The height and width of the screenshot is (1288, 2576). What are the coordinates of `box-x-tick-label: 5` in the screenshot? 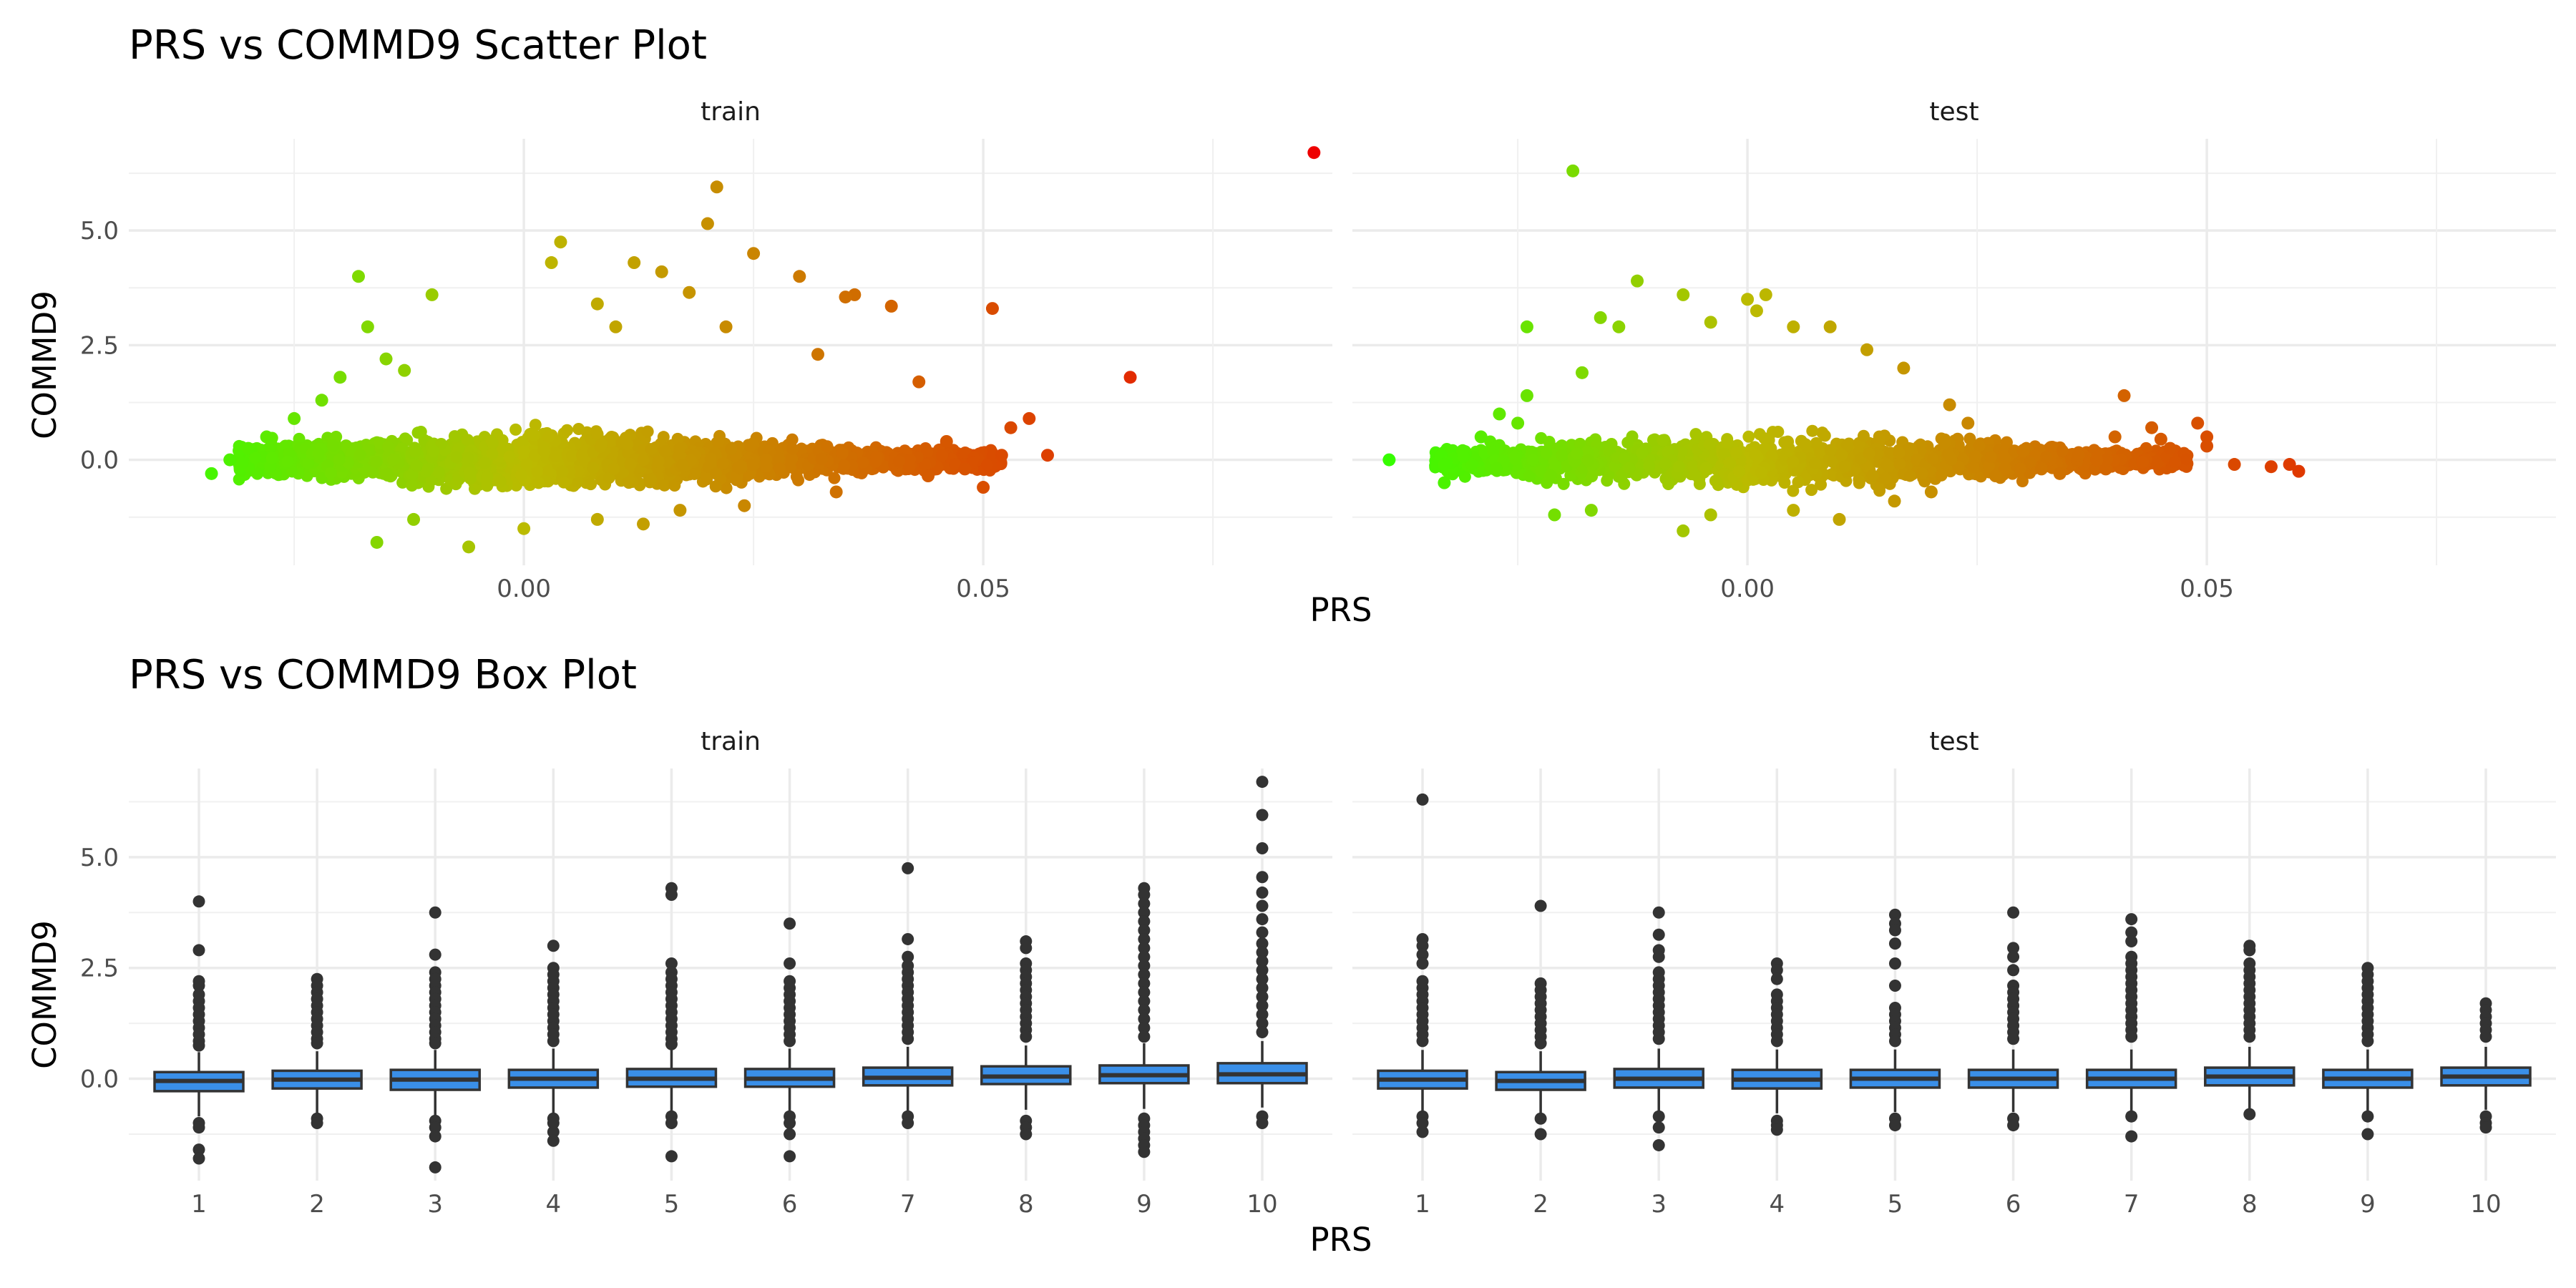 It's located at (672, 1204).